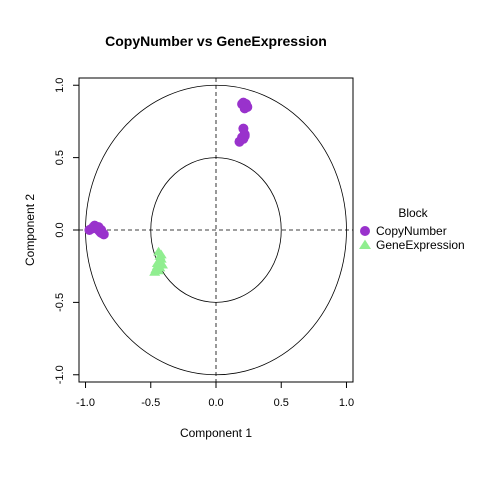 The height and width of the screenshot is (480, 480). What do you see at coordinates (216, 41) in the screenshot?
I see `chart-title: CopyNumber vs GeneExpression` at bounding box center [216, 41].